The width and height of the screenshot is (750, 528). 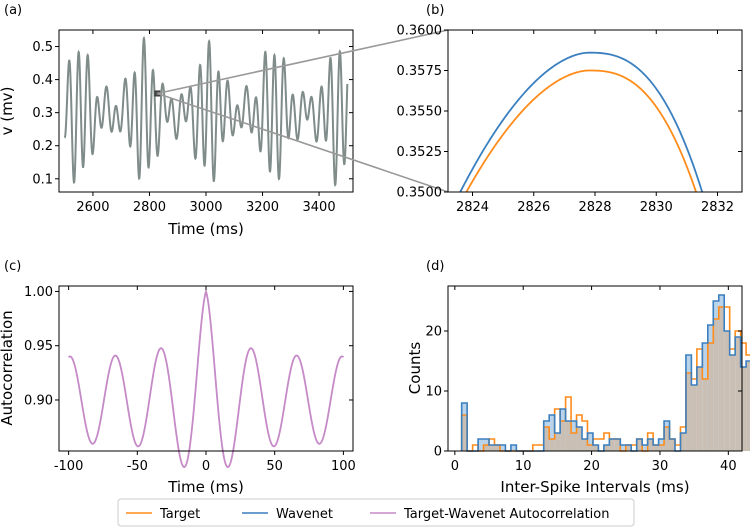 What do you see at coordinates (92, 207) in the screenshot?
I see `panel-a-xtick-label: 2600` at bounding box center [92, 207].